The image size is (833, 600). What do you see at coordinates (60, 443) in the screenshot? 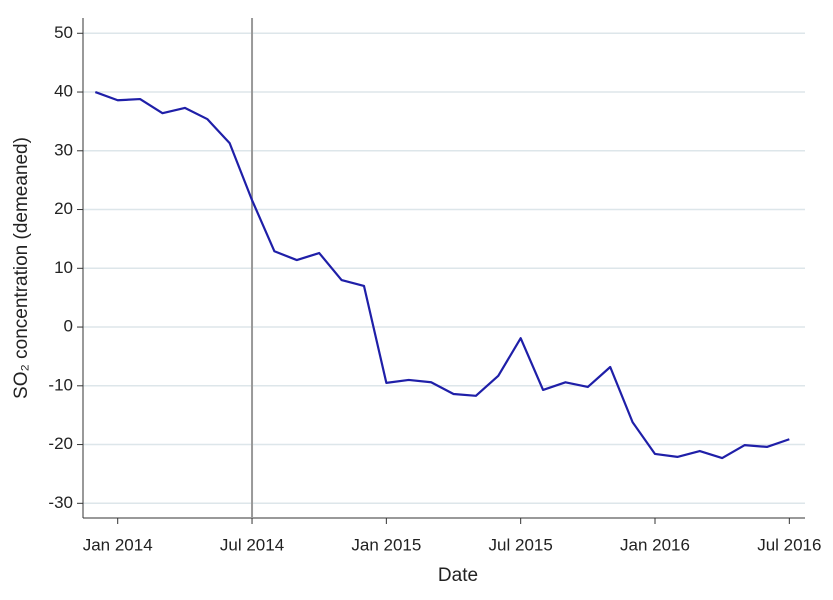
I see `y-tick-label: -20` at bounding box center [60, 443].